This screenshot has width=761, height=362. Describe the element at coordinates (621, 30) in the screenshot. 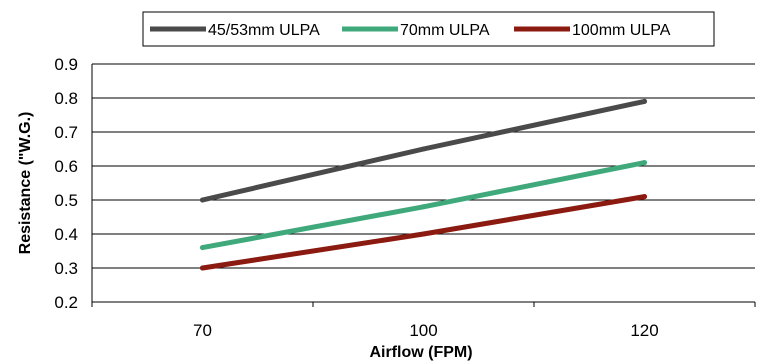

I see `legend-label: 100mm ULPA` at that location.